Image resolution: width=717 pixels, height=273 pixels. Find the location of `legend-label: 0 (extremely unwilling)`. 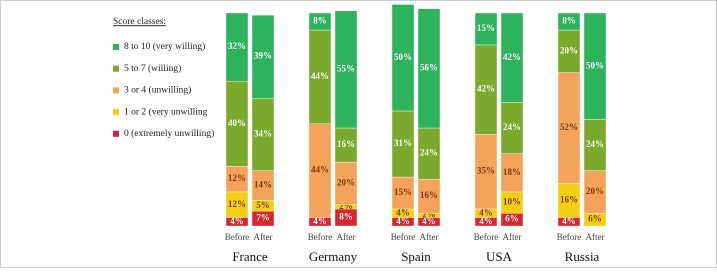

legend-label: 0 (extremely unwilling) is located at coordinates (169, 133).